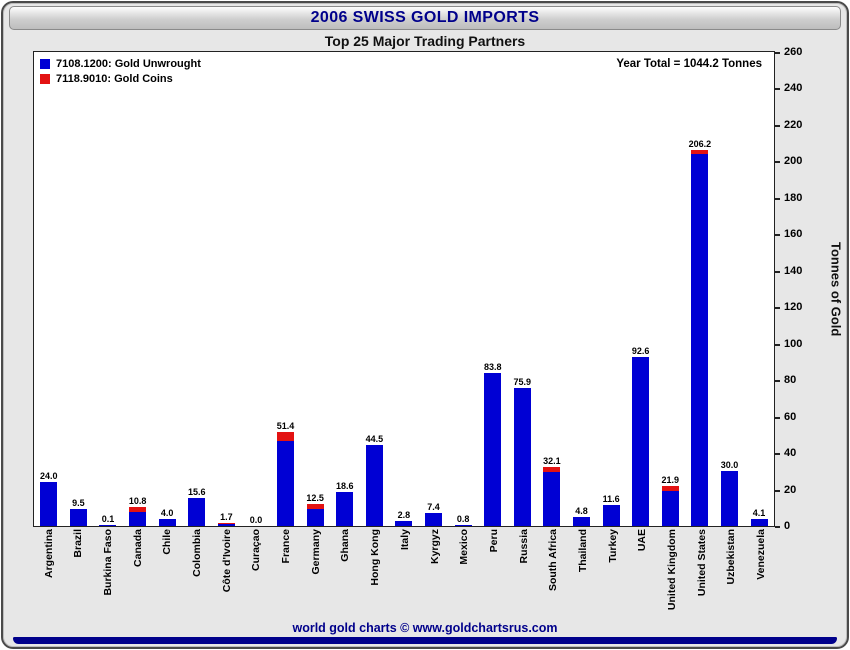  What do you see at coordinates (730, 289) in the screenshot?
I see `bar-slot: 30.0` at bounding box center [730, 289].